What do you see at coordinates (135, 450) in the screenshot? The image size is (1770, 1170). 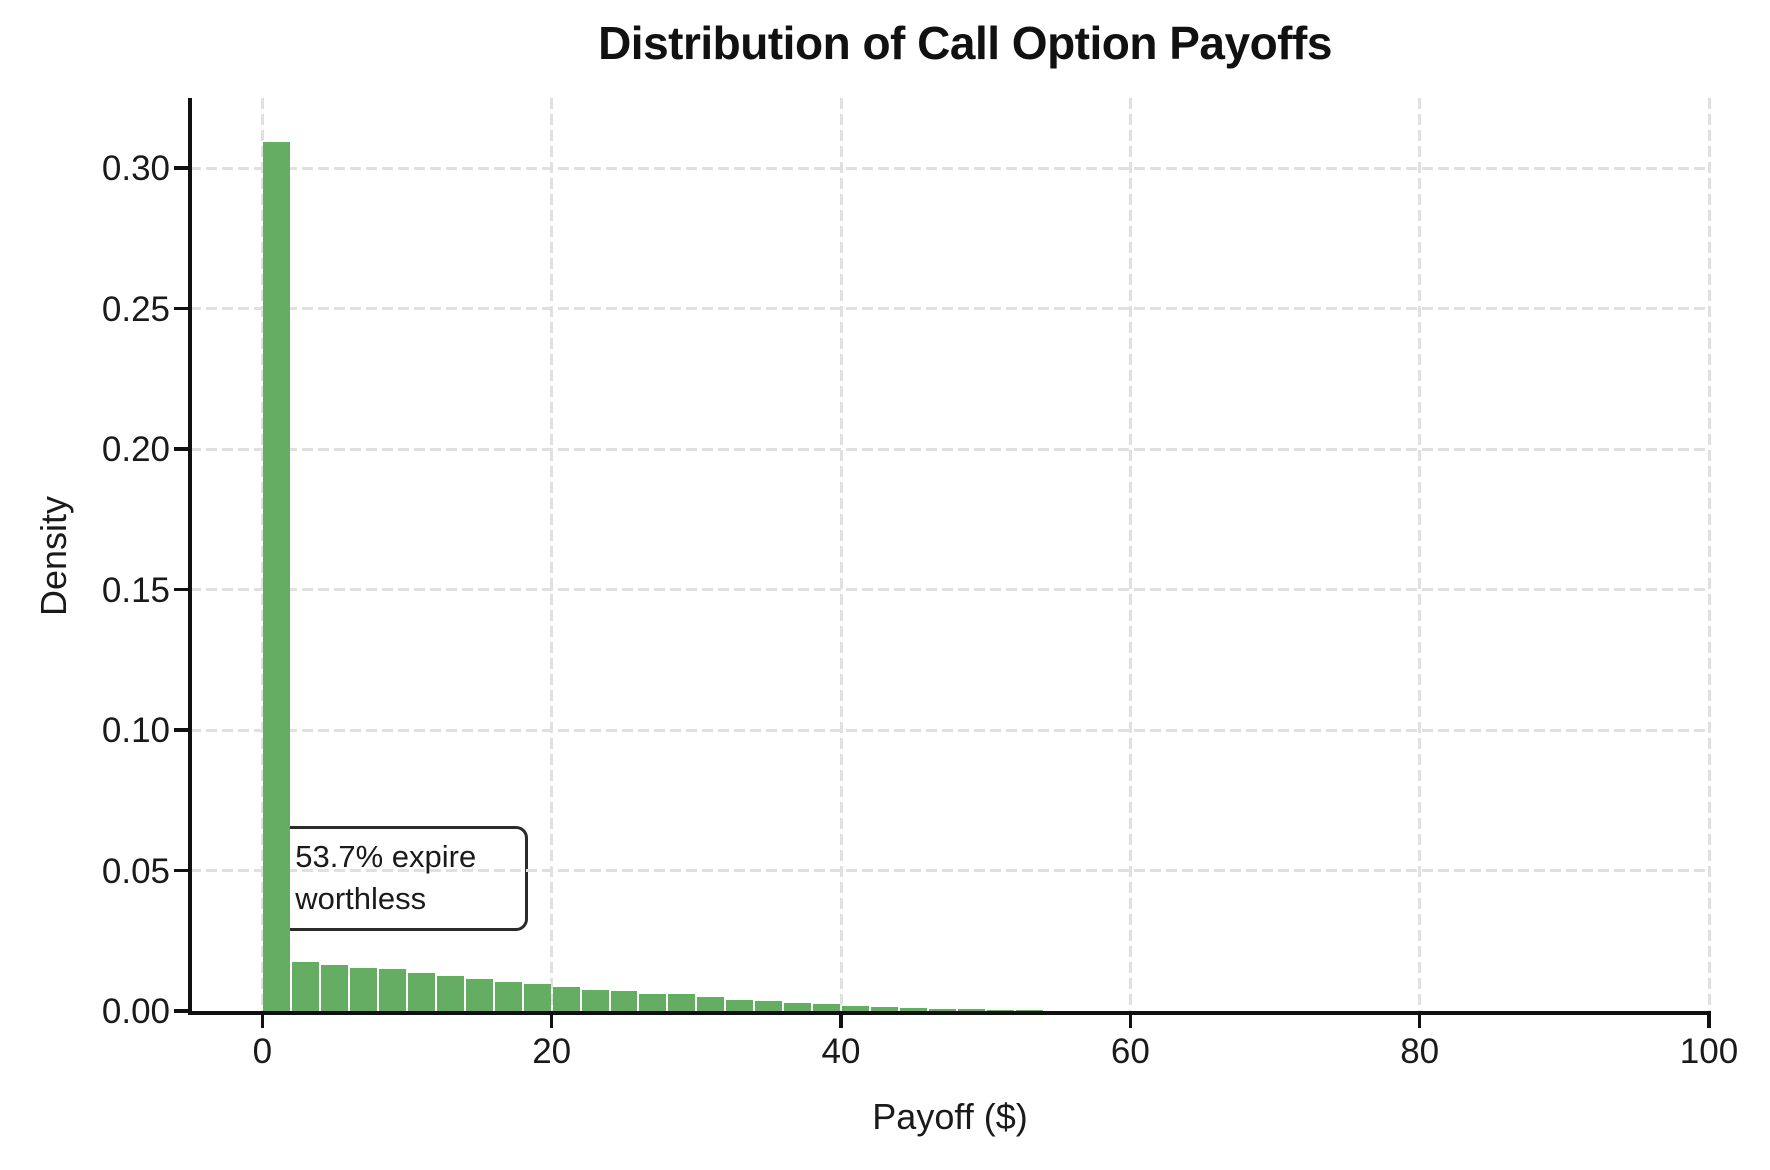 I see `y-tick-label: 0.20` at bounding box center [135, 450].